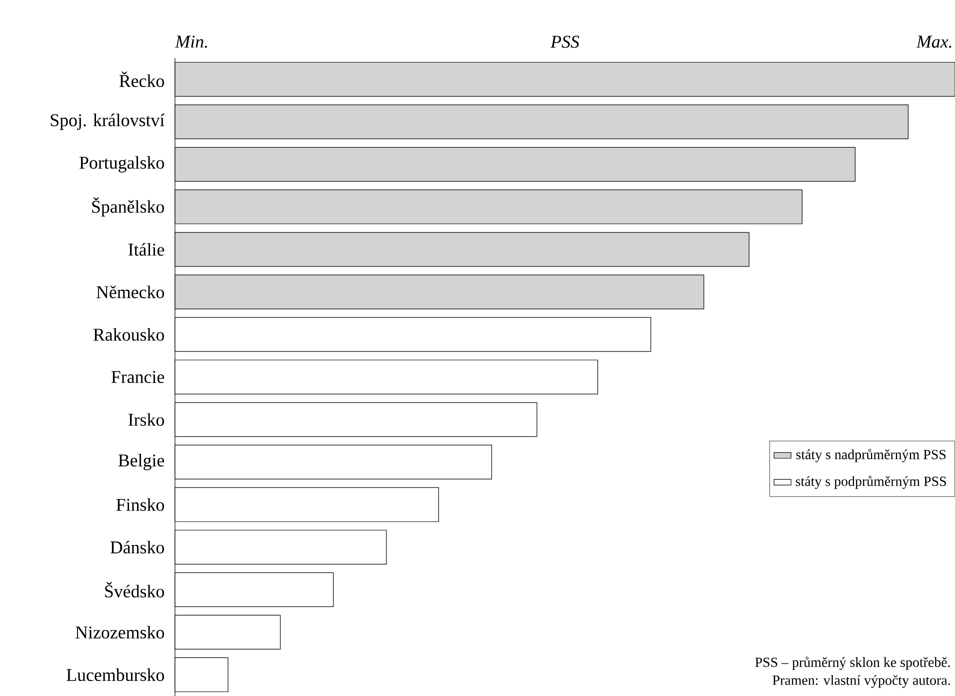 This screenshot has width=955, height=696. What do you see at coordinates (107, 122) in the screenshot?
I see `y-tick-label: Spoj. království` at bounding box center [107, 122].